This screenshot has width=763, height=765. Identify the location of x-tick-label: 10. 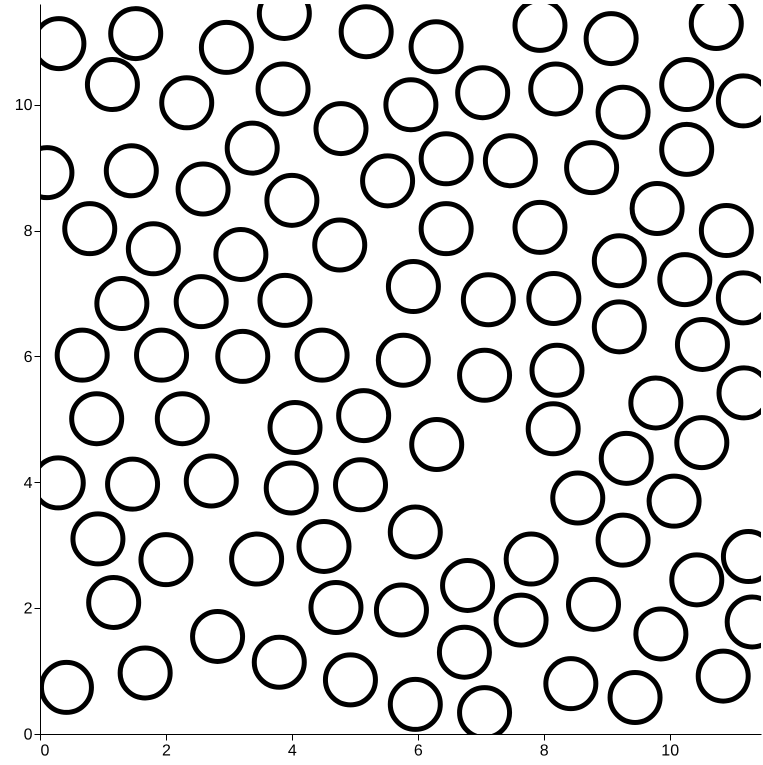
(670, 751).